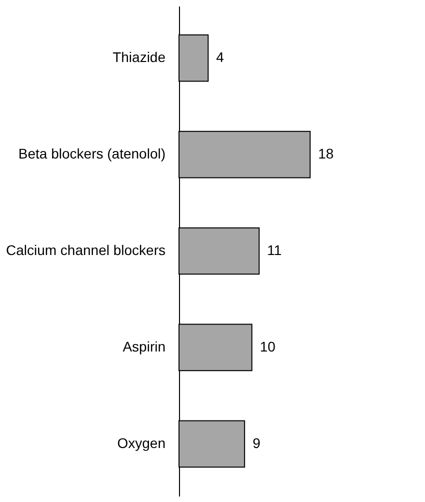  Describe the element at coordinates (268, 346) in the screenshot. I see `data-label: 10` at that location.